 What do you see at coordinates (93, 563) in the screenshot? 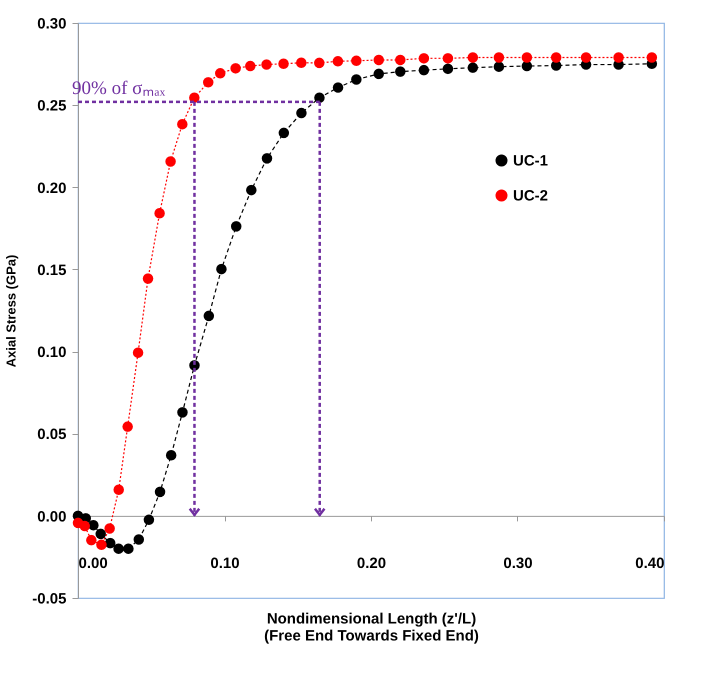
I see `x-tick-label: 0.00` at bounding box center [93, 563].